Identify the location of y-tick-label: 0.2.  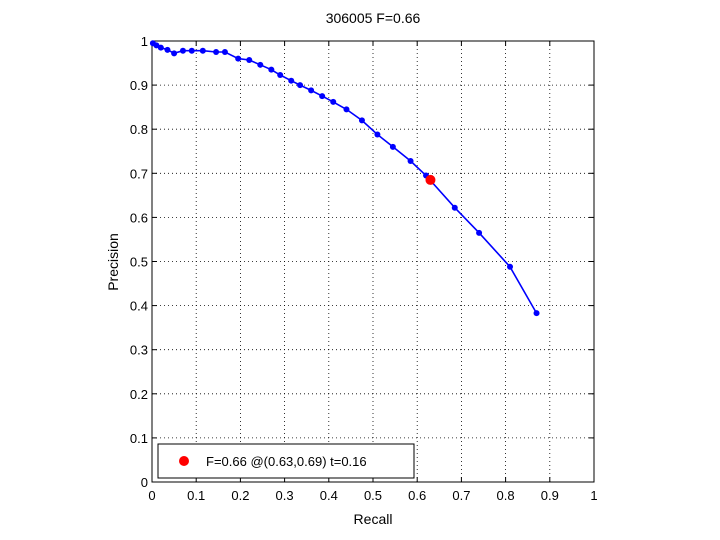
(139, 394).